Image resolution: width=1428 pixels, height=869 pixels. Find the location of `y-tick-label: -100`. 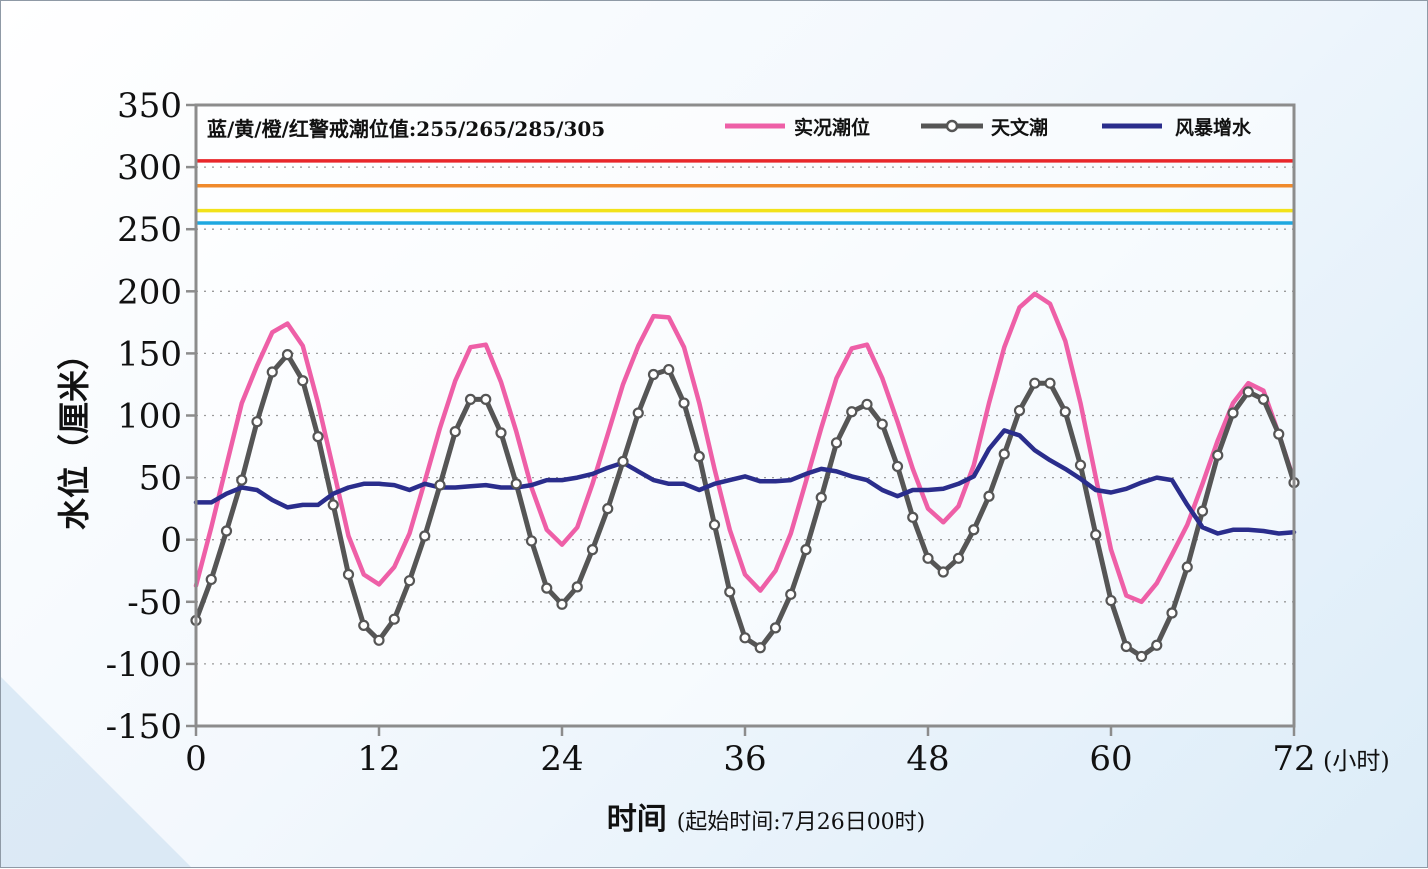

y-tick-label: -100 is located at coordinates (144, 665).